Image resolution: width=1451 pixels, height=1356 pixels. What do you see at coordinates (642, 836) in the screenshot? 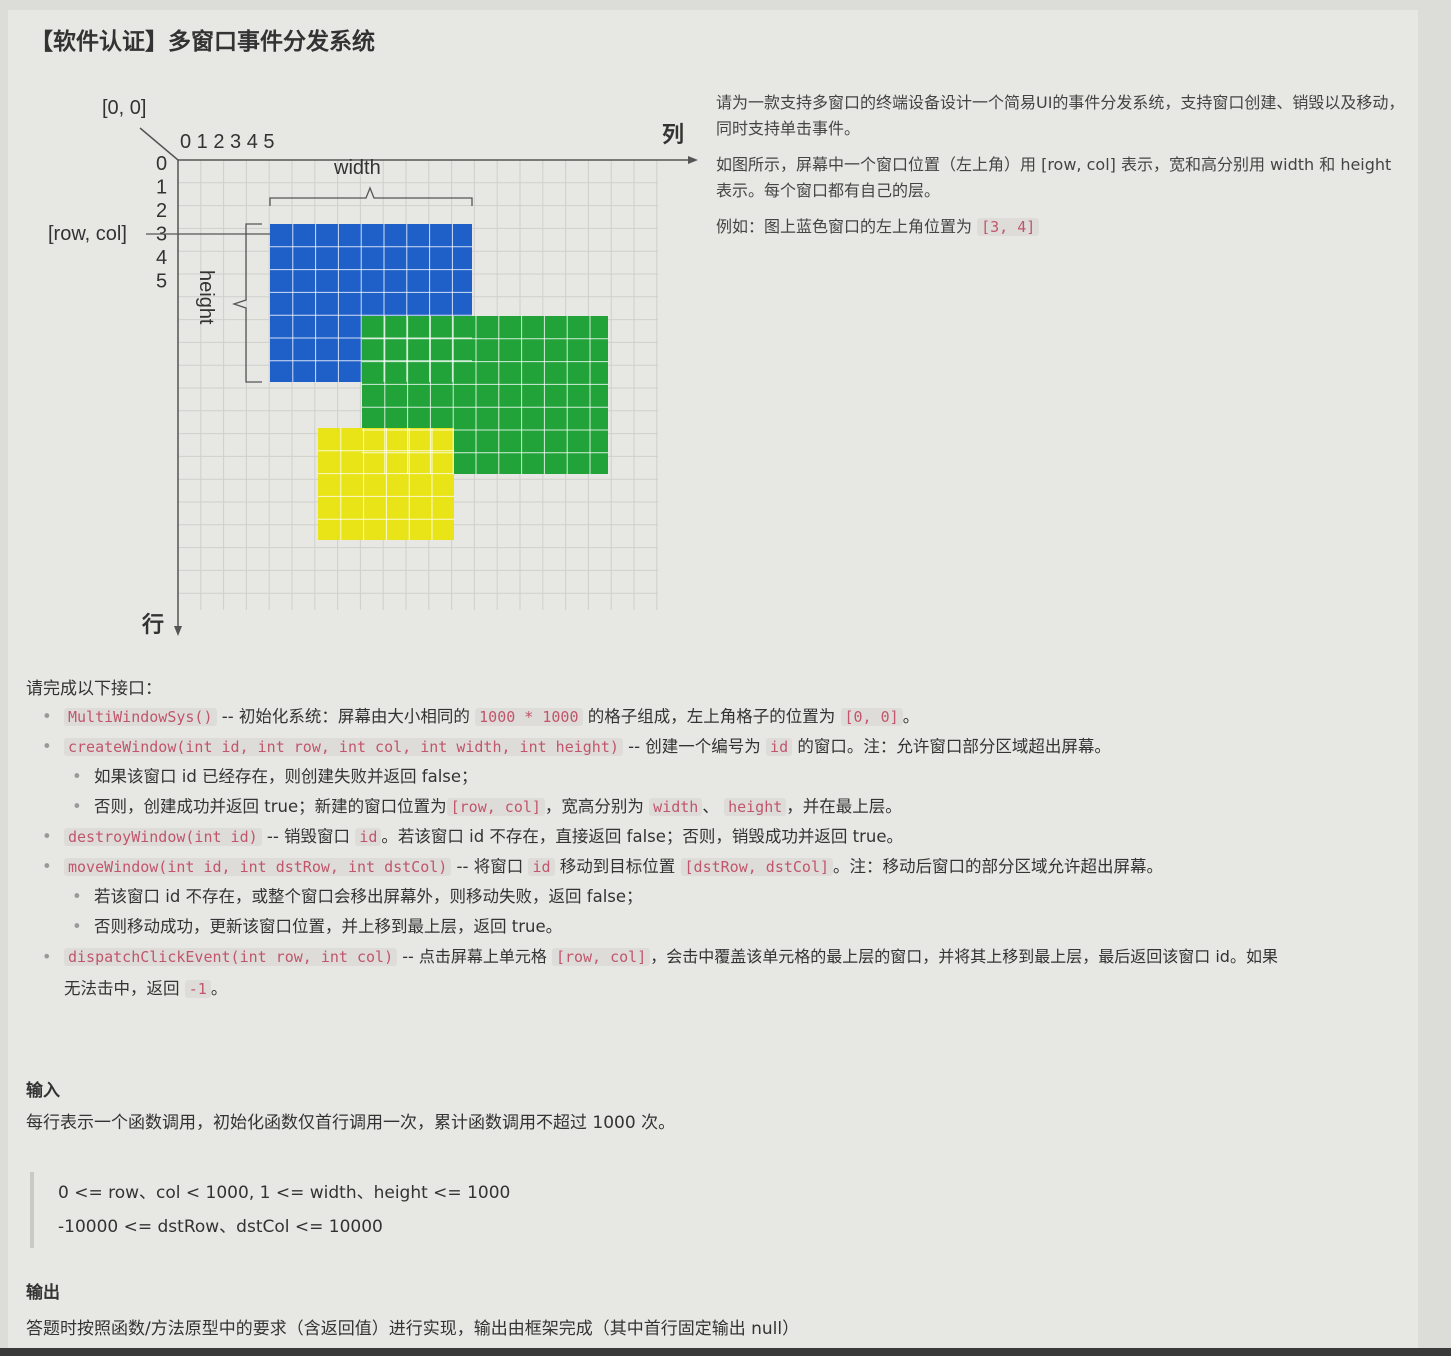
I see `api-destroy-text-2: 。若该窗口 id 不存在，直接返回 false；否则，销毁成功并返回 true。` at bounding box center [642, 836].